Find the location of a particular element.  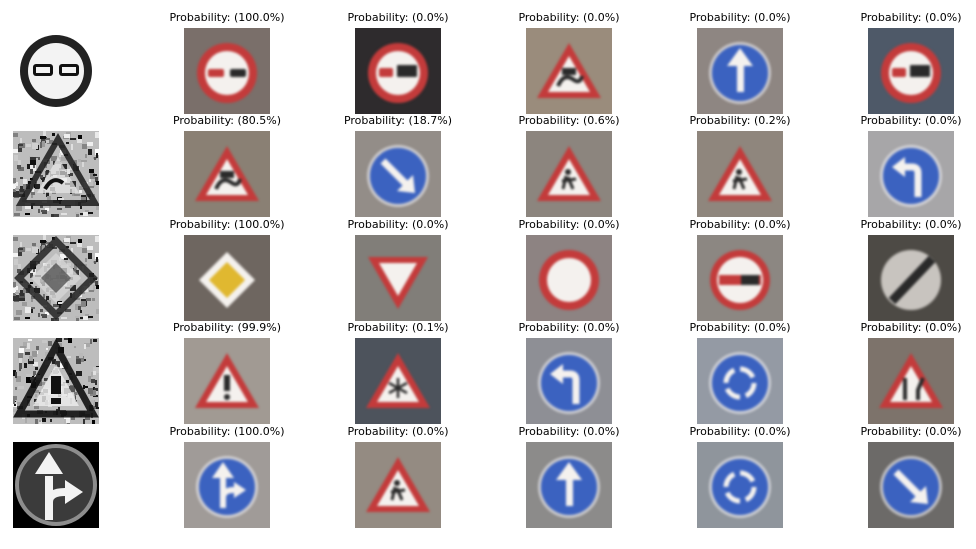

probability-label: Probability: (0.6%) is located at coordinates (569, 120).